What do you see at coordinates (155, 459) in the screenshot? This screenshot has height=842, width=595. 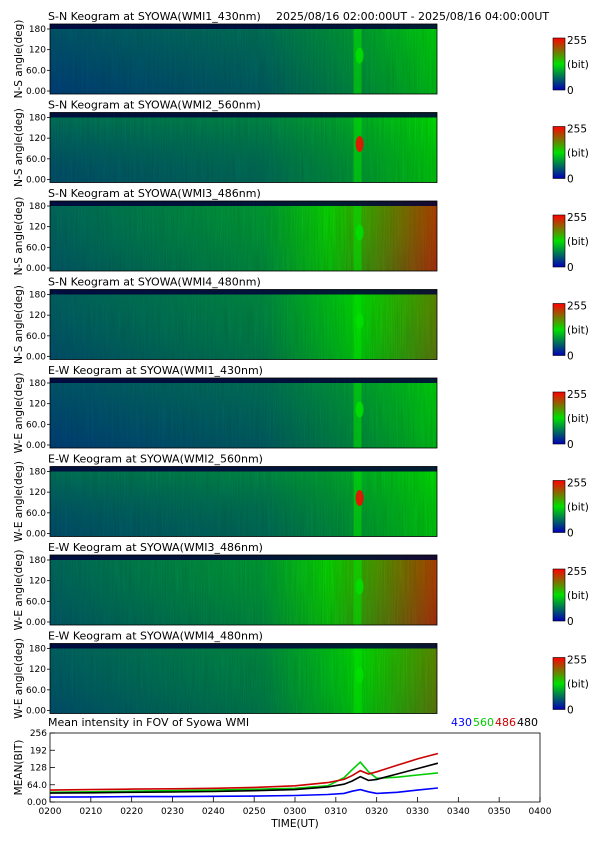 I see `panel-title: E-W Keogram at SYOWA(WMI2_560nm)` at bounding box center [155, 459].